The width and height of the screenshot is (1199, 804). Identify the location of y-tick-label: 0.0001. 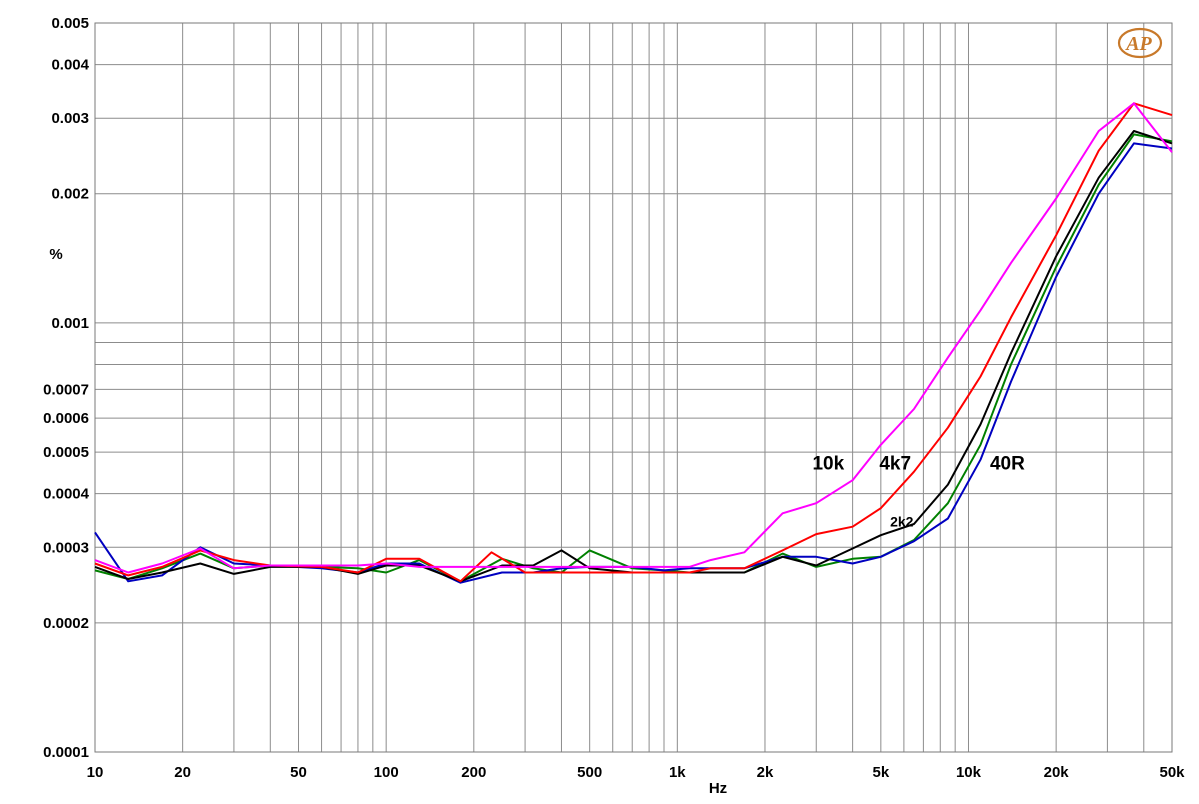
(66, 752).